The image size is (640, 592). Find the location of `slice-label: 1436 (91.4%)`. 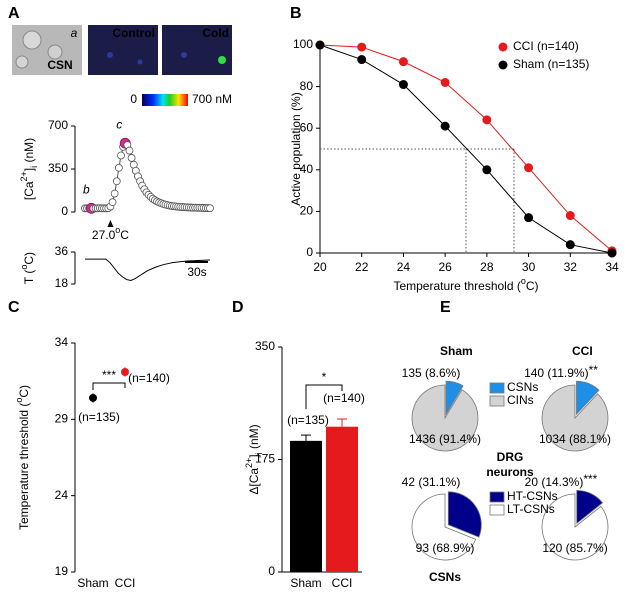

slice-label: 1436 (91.4%) is located at coordinates (445, 439).